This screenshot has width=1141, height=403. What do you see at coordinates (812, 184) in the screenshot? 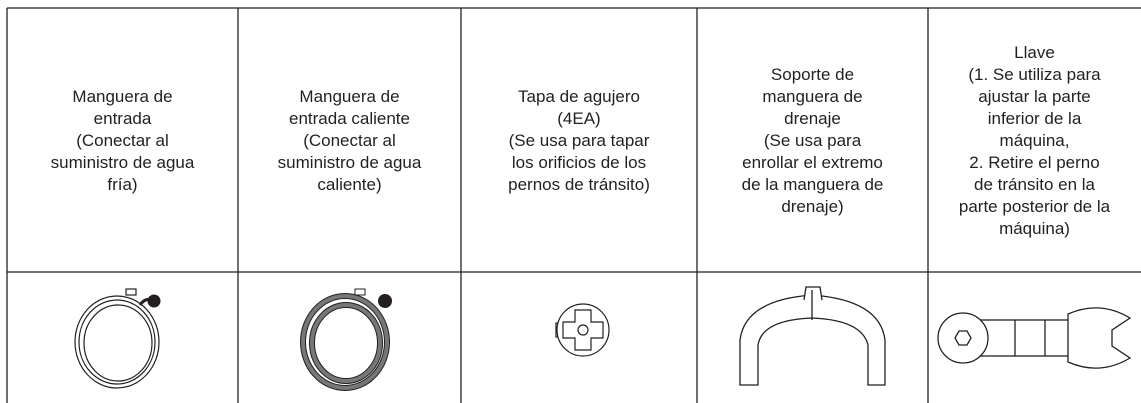
I see `cell-text-line: de la manguera de` at bounding box center [812, 184].